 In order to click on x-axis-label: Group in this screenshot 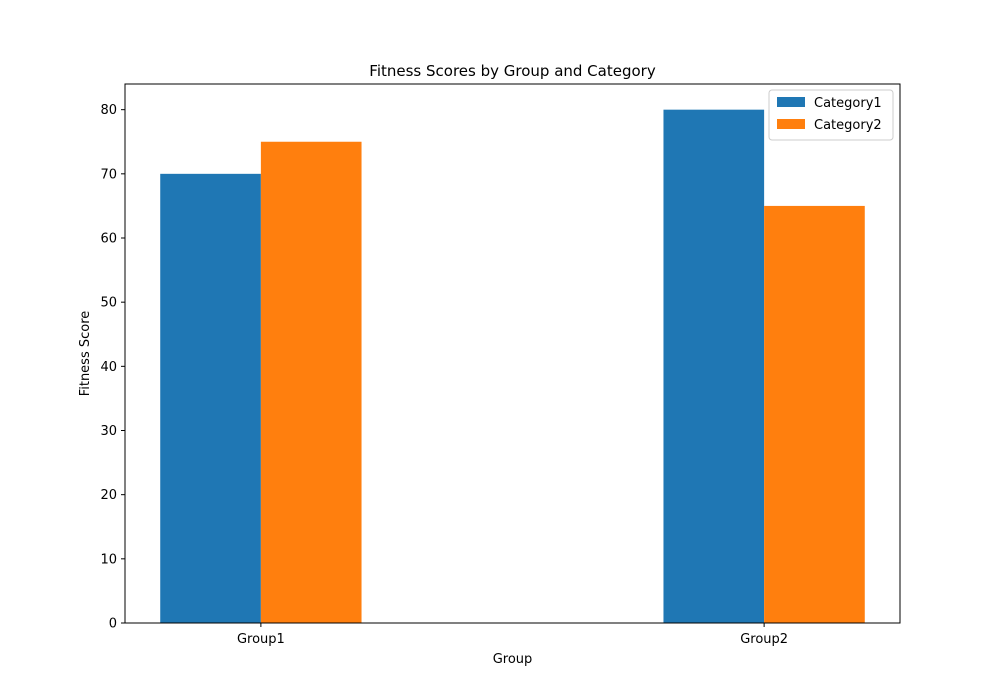, I will do `click(513, 659)`.